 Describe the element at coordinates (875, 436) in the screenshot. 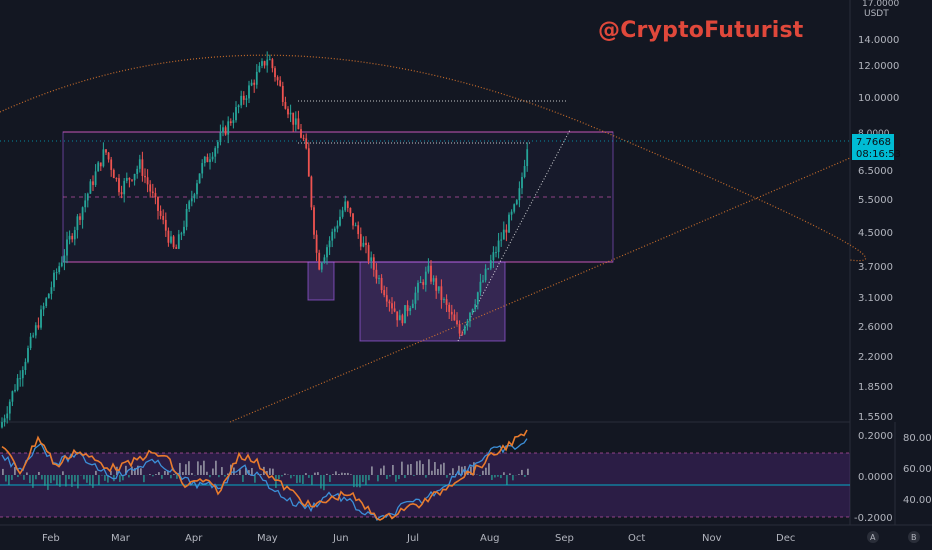

I see `rsi-tick: 0.2000` at that location.